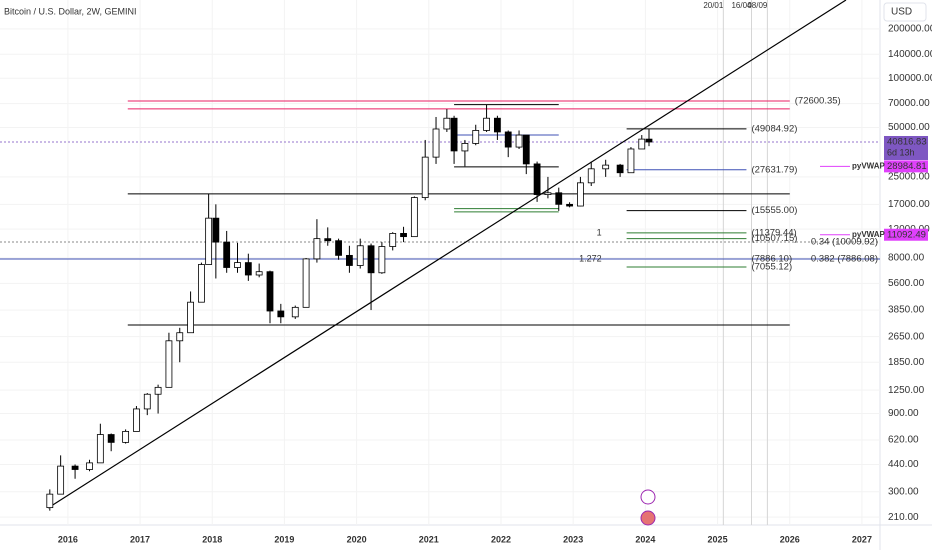 The image size is (932, 550). I want to click on y-tick-label: 100000.00, so click(910, 78).